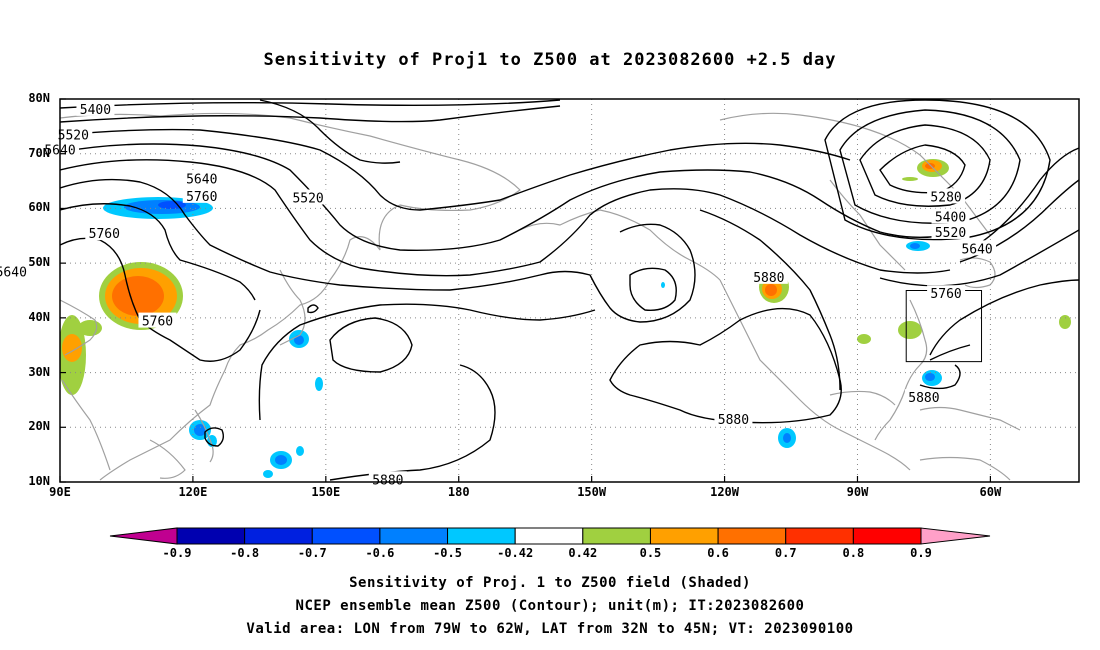 The image size is (1100, 650). What do you see at coordinates (901, 370) in the screenshot?
I see `coastline-north-america-east` at bounding box center [901, 370].